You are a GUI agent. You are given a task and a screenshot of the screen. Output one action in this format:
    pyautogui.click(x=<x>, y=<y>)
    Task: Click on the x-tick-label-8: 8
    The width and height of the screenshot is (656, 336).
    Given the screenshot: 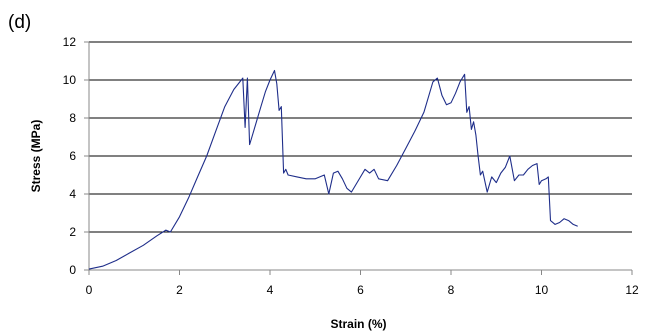 What is the action you would take?
    pyautogui.click(x=451, y=290)
    